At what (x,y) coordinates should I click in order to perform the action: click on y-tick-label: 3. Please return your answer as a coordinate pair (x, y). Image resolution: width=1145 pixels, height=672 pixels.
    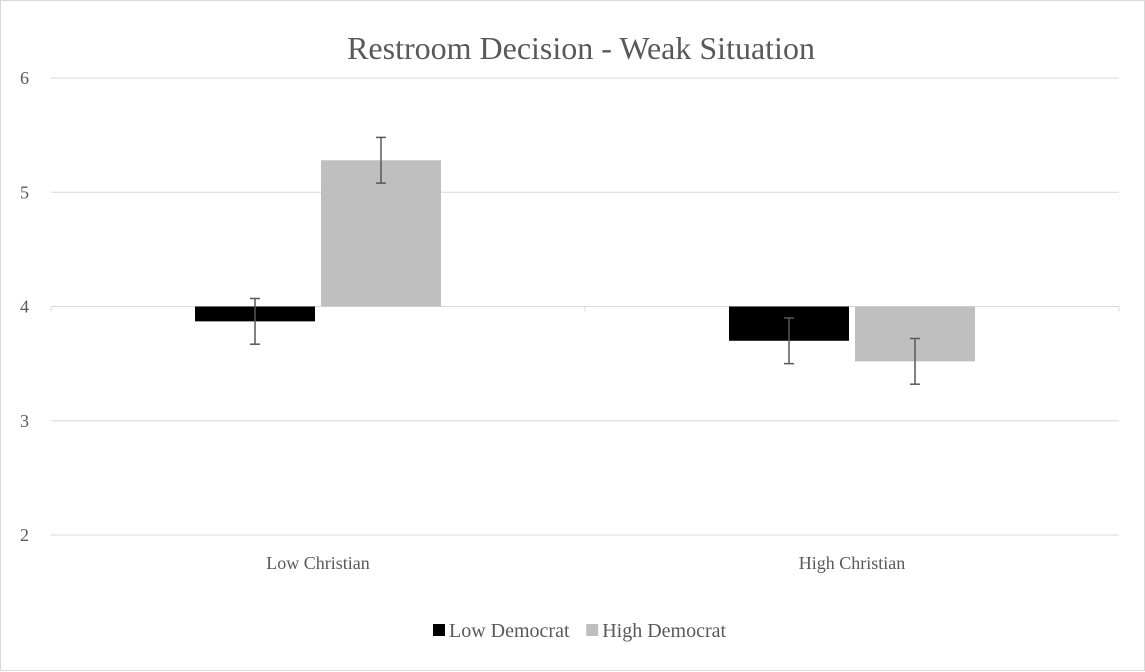
    Looking at the image, I should click on (24, 421).